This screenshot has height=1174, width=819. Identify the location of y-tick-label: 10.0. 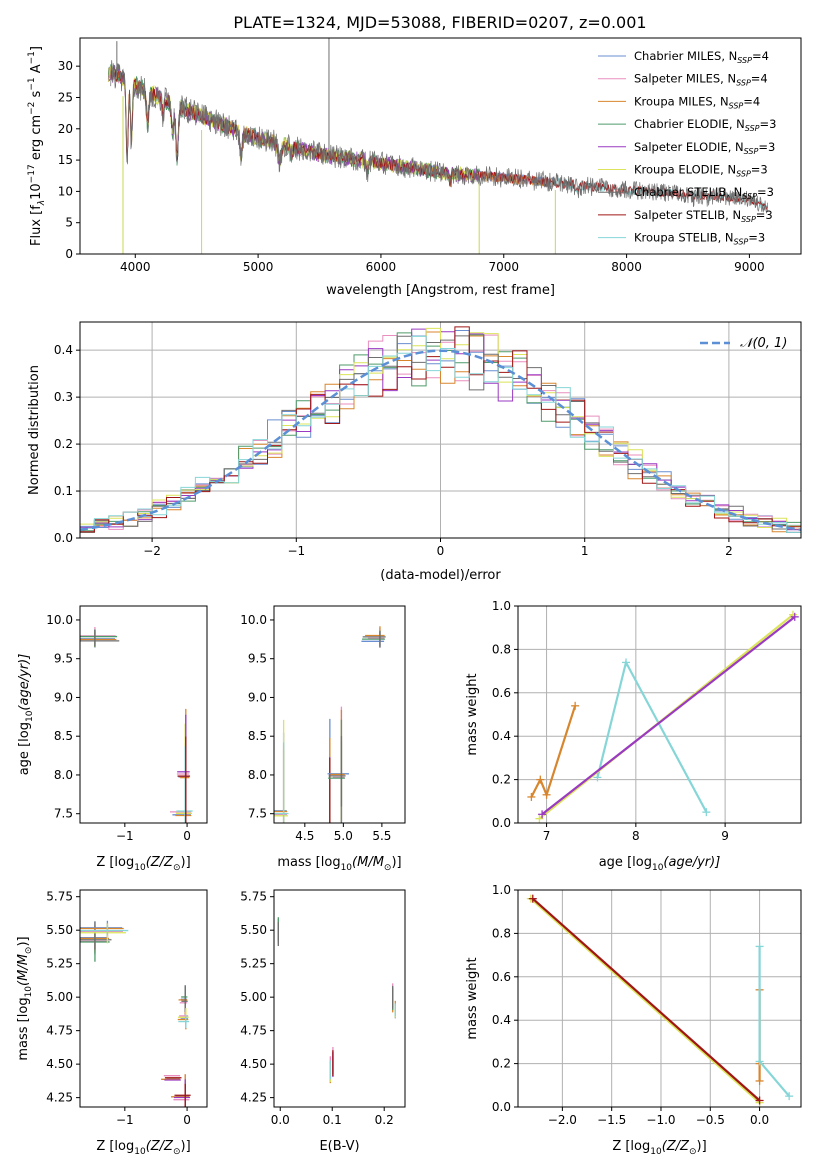
(253, 620).